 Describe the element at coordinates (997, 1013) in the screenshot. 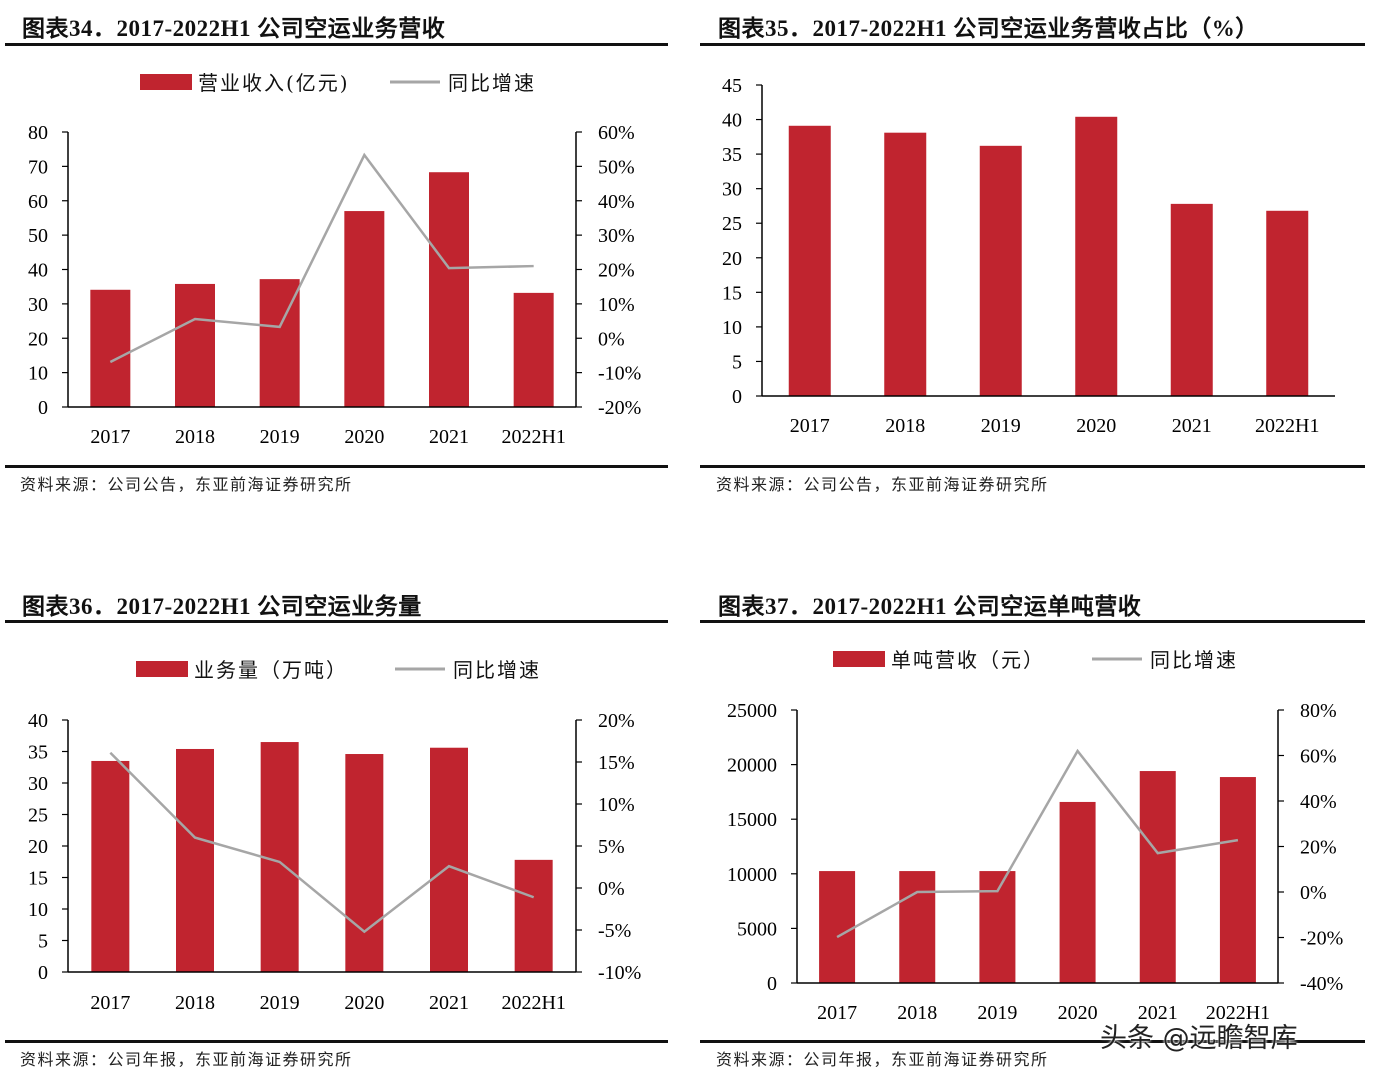

I see `category-label: 2019` at that location.